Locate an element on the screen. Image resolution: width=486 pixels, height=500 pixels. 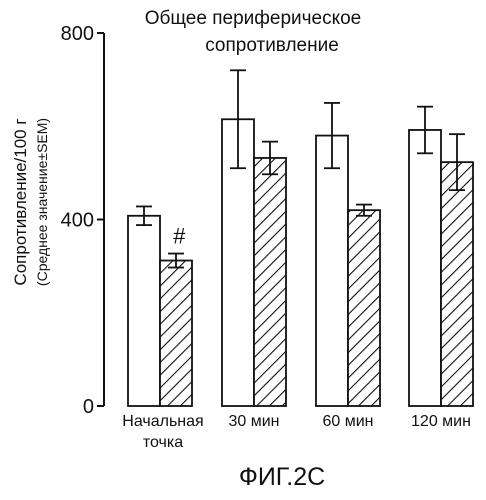
x-tick-label: 120 мин is located at coordinates (441, 421).